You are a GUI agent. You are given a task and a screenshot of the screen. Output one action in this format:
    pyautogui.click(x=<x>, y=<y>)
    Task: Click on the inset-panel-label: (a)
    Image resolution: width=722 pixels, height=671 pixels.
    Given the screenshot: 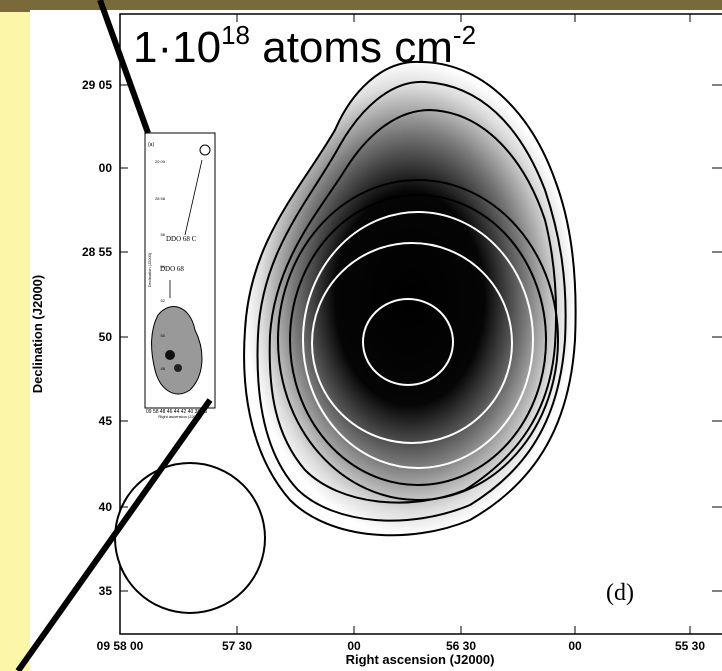 What is the action you would take?
    pyautogui.click(x=151, y=145)
    